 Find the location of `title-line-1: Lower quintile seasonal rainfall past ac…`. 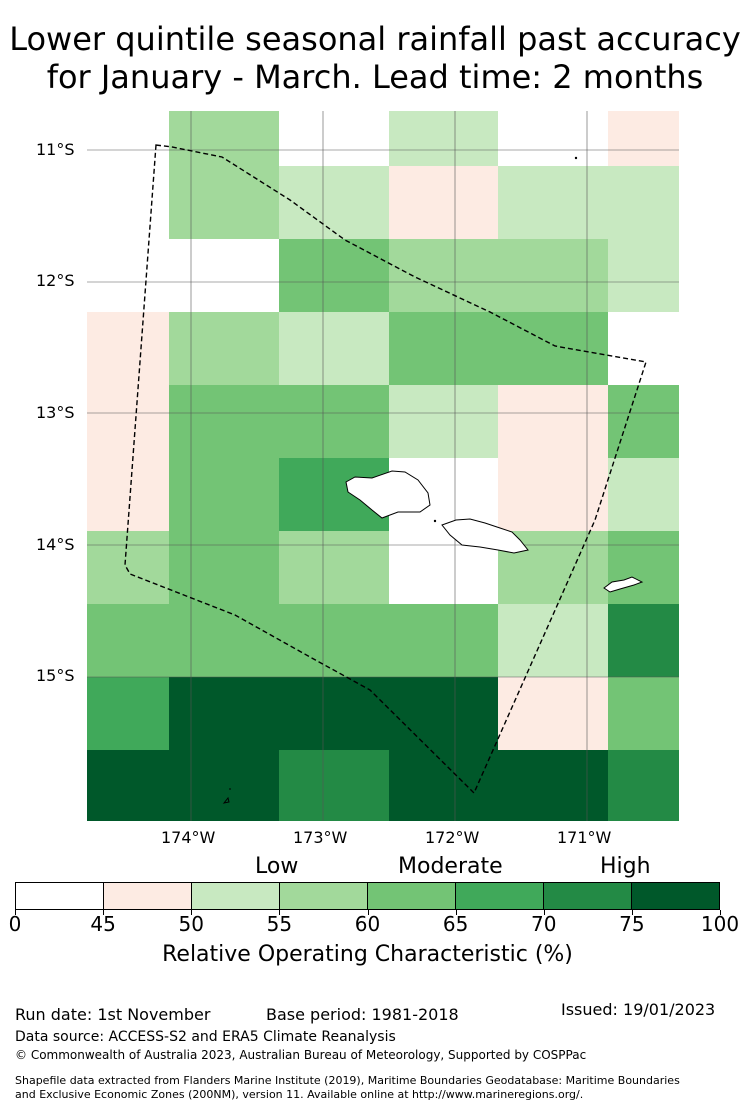

title-line-1: Lower quintile seasonal rainfall past ac… is located at coordinates (375, 39).